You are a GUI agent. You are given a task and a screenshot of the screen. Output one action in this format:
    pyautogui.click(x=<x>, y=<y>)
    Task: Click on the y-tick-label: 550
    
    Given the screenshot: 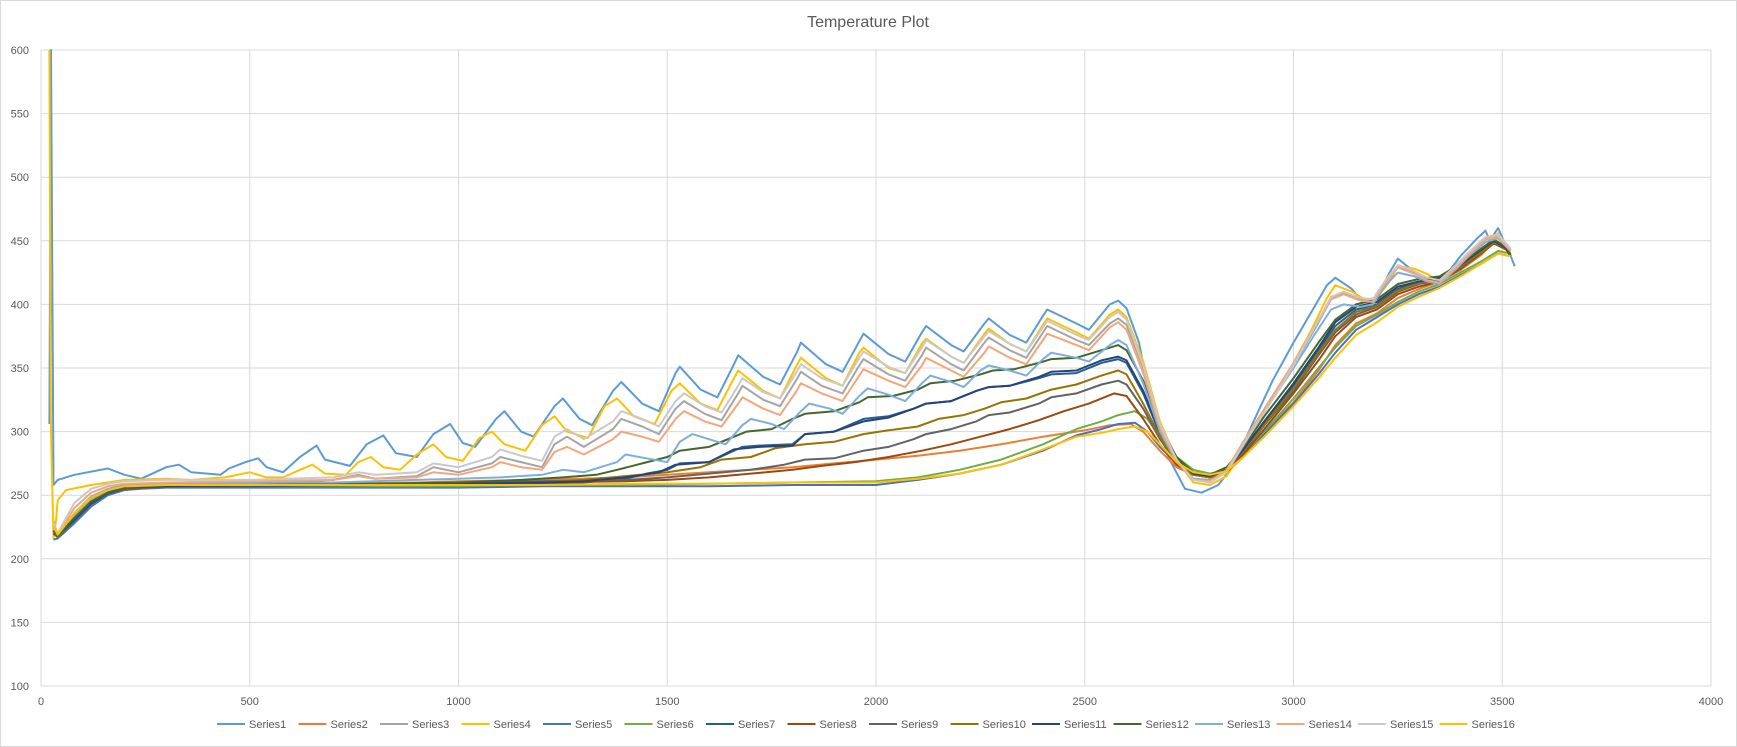 What is the action you would take?
    pyautogui.click(x=20, y=115)
    